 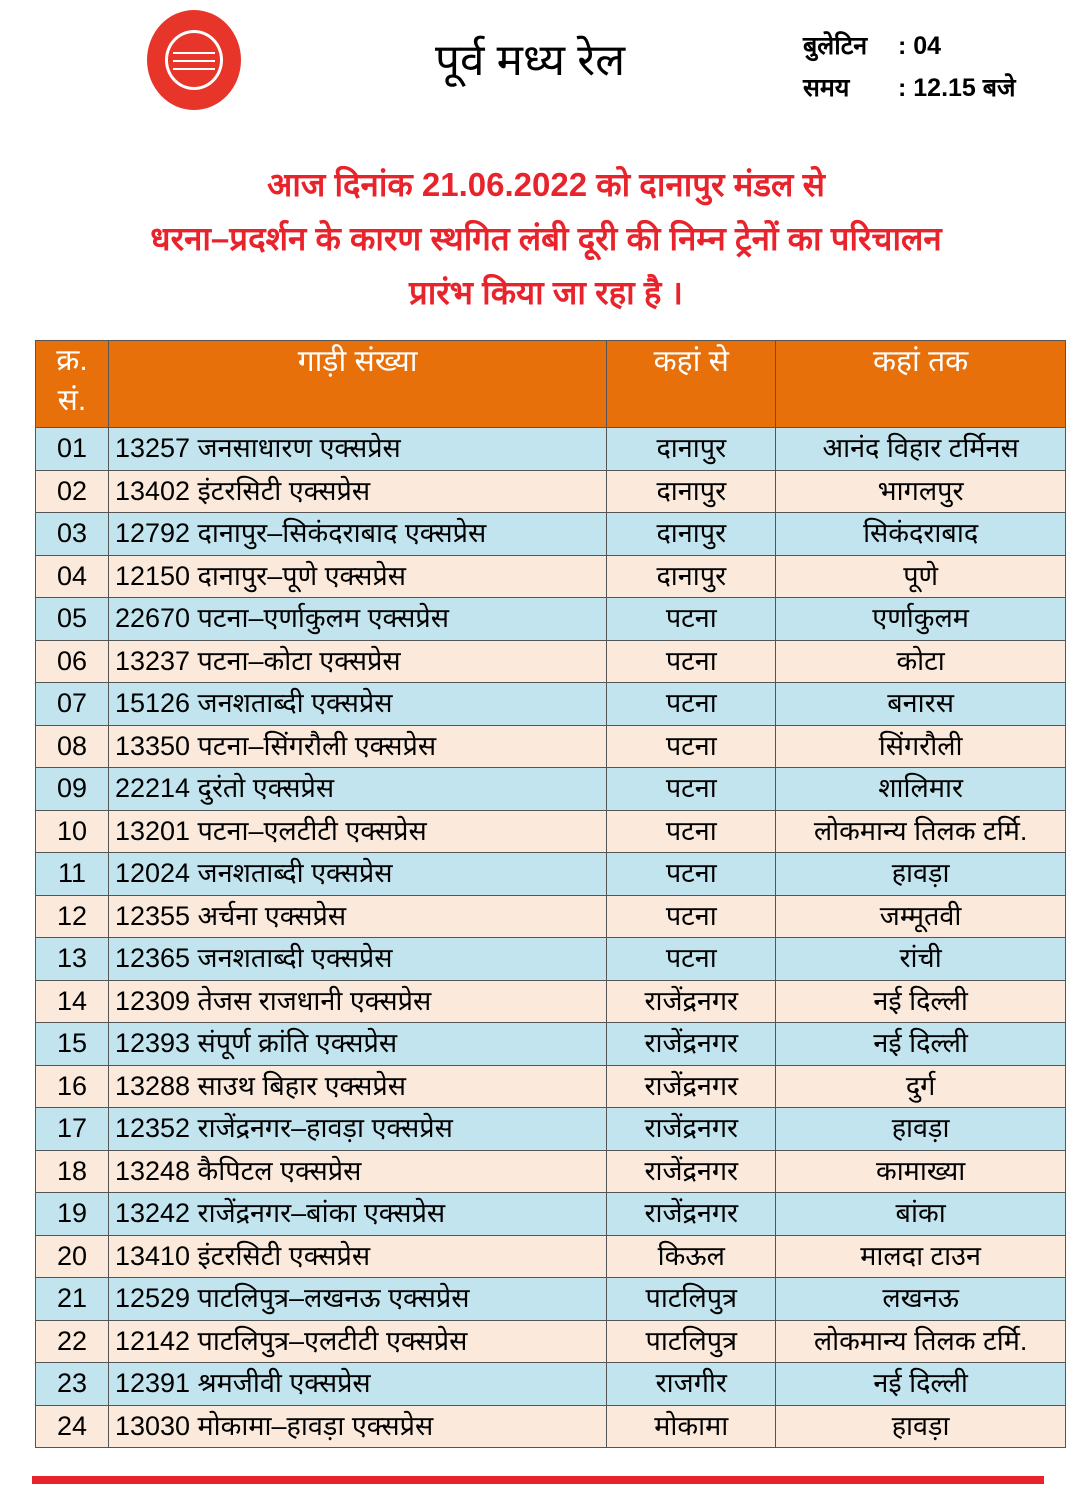 I want to click on table-row: 02 13402 इंटरसिटी एक्सप्रेस दानापुर भागलपुर, so click(x=550, y=491).